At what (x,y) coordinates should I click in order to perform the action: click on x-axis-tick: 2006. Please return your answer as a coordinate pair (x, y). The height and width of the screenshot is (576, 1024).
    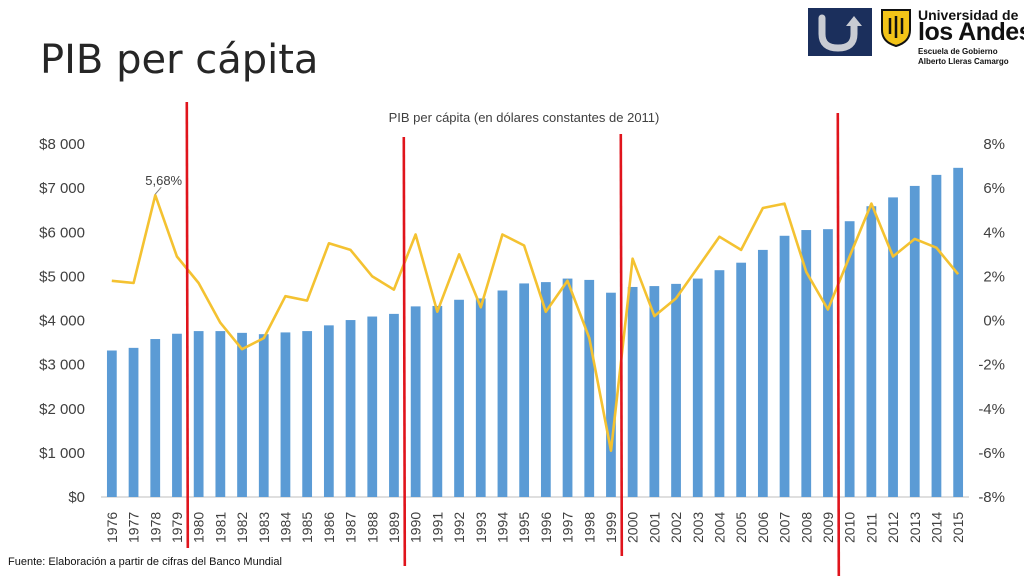
    Looking at the image, I should click on (763, 527).